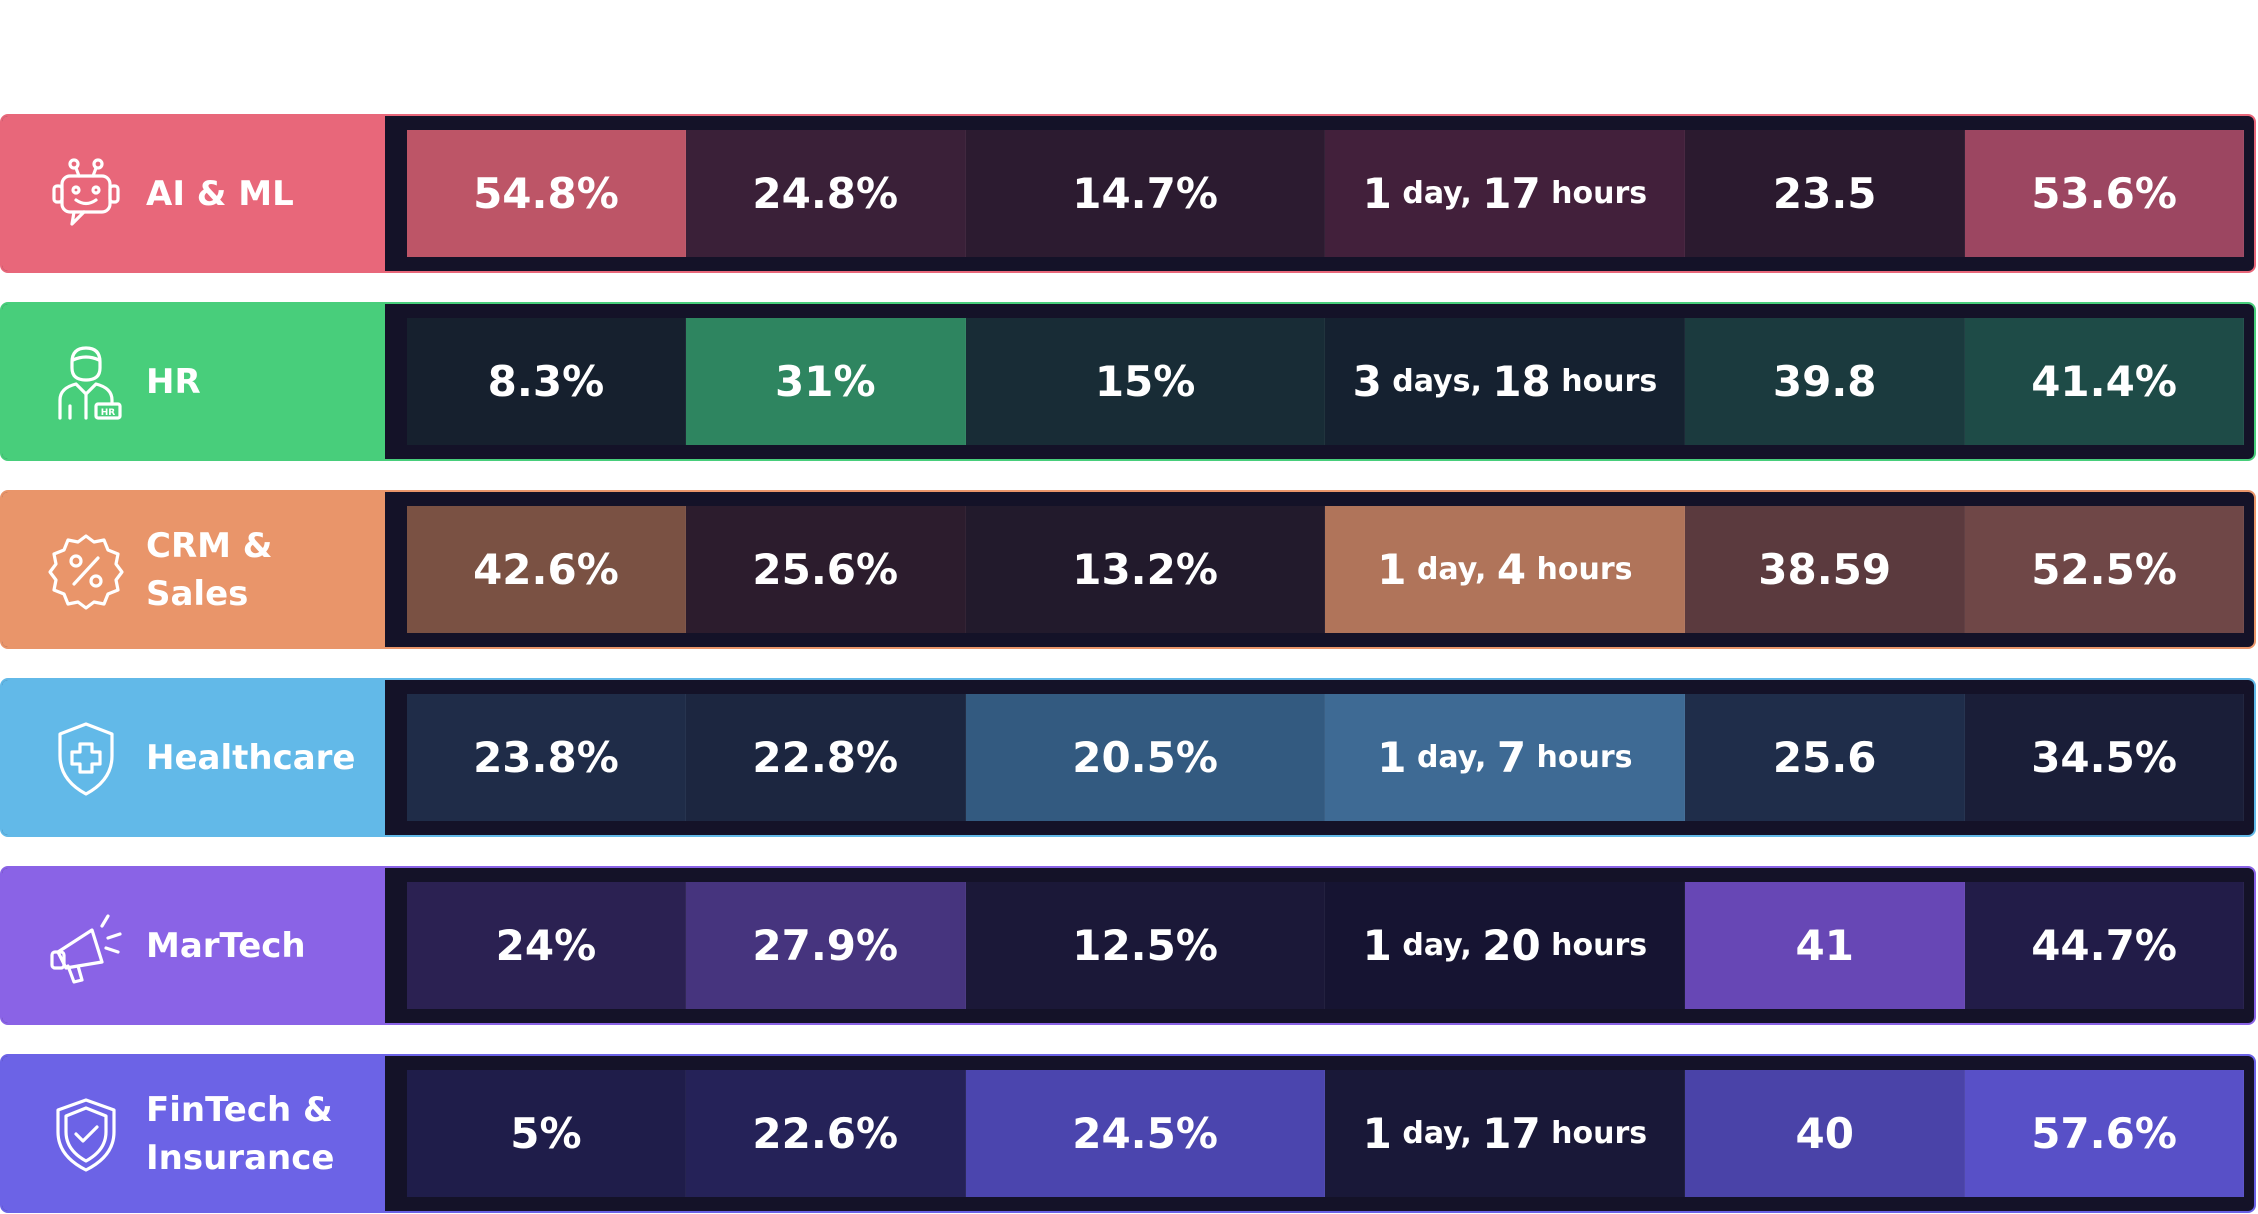  Describe the element at coordinates (251, 757) in the screenshot. I see `category-label: Healthcare` at that location.